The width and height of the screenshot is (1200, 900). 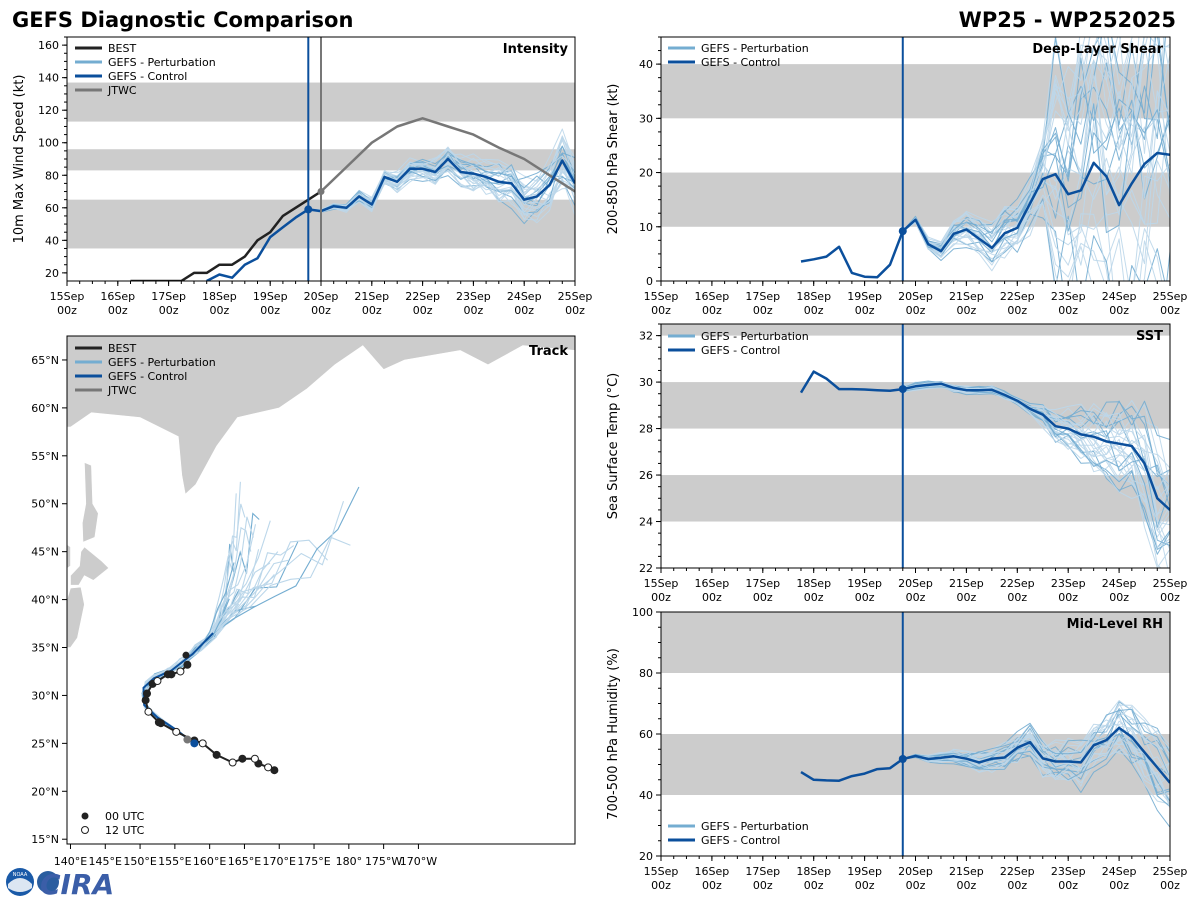 What do you see at coordinates (45, 743) in the screenshot?
I see `lat-tick-label: 25°N` at bounding box center [45, 743].